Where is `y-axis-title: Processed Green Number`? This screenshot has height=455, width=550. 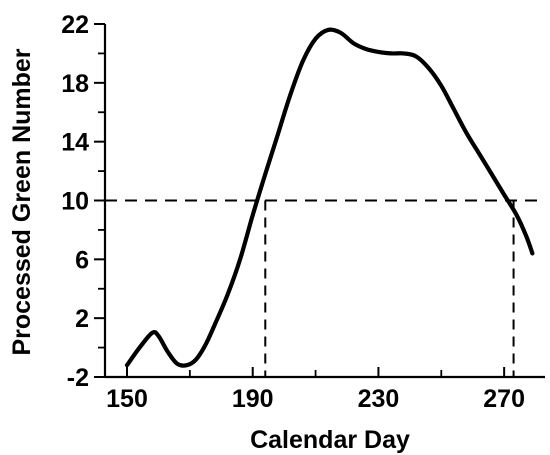
y-axis-title: Processed Green Number is located at coordinates (22, 201).